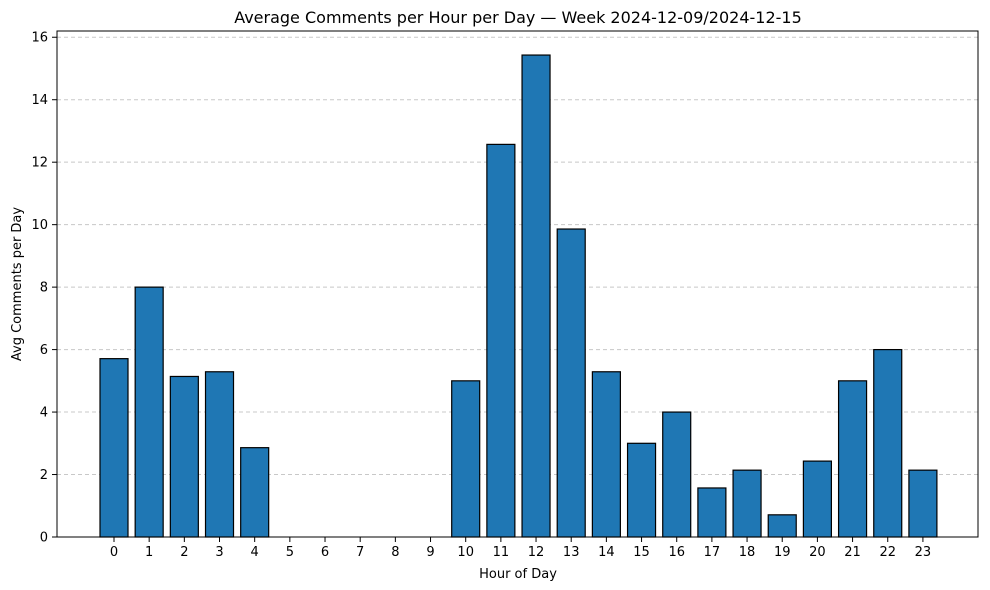 This screenshot has width=990, height=590. Describe the element at coordinates (255, 552) in the screenshot. I see `x-tick-label: 4` at that location.